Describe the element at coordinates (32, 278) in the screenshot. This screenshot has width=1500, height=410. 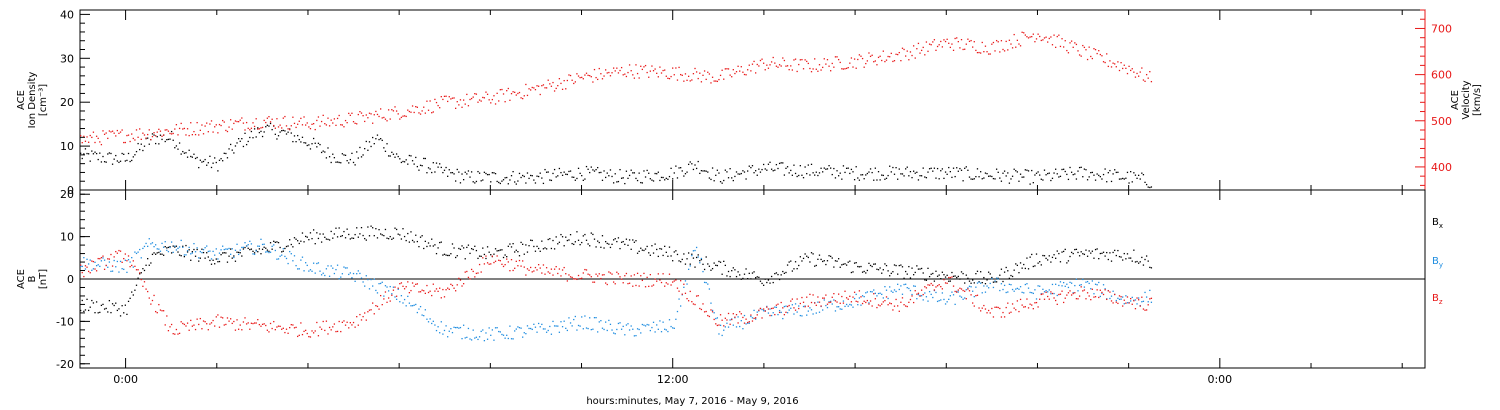
I see `b-axis-title: B` at that location.